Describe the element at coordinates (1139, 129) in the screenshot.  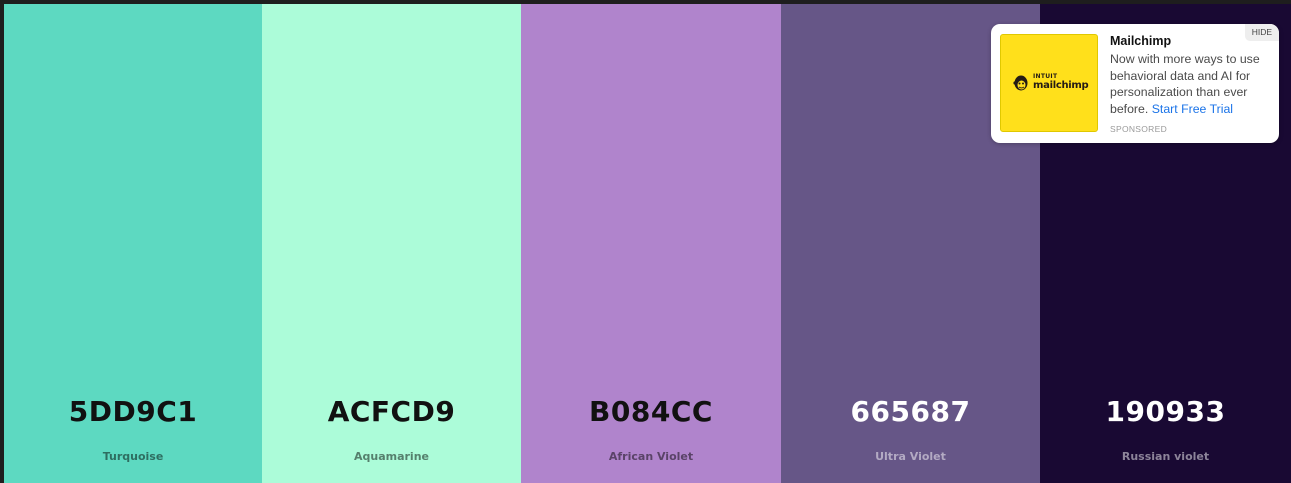
I see `sponsored-label: SPONSORED` at that location.